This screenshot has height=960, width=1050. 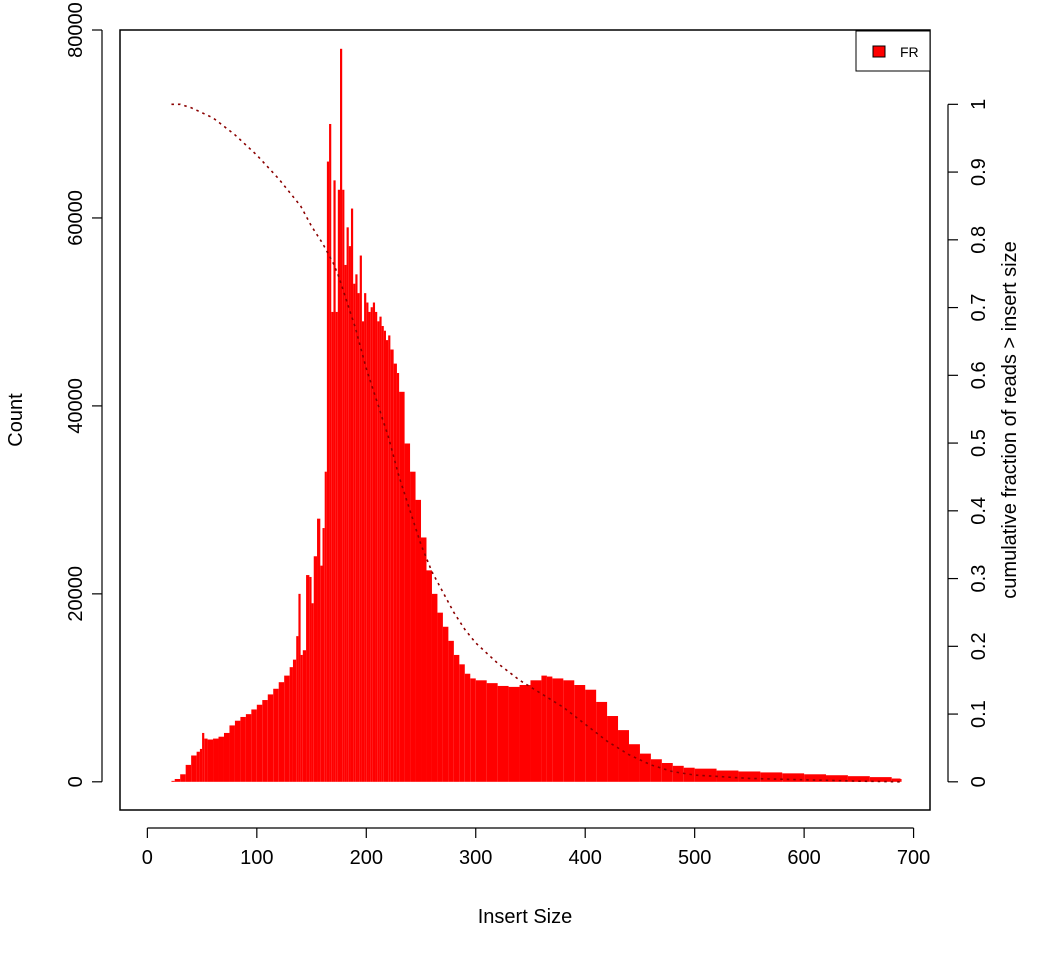 What do you see at coordinates (475, 858) in the screenshot?
I see `x-tick-label: 300` at bounding box center [475, 858].